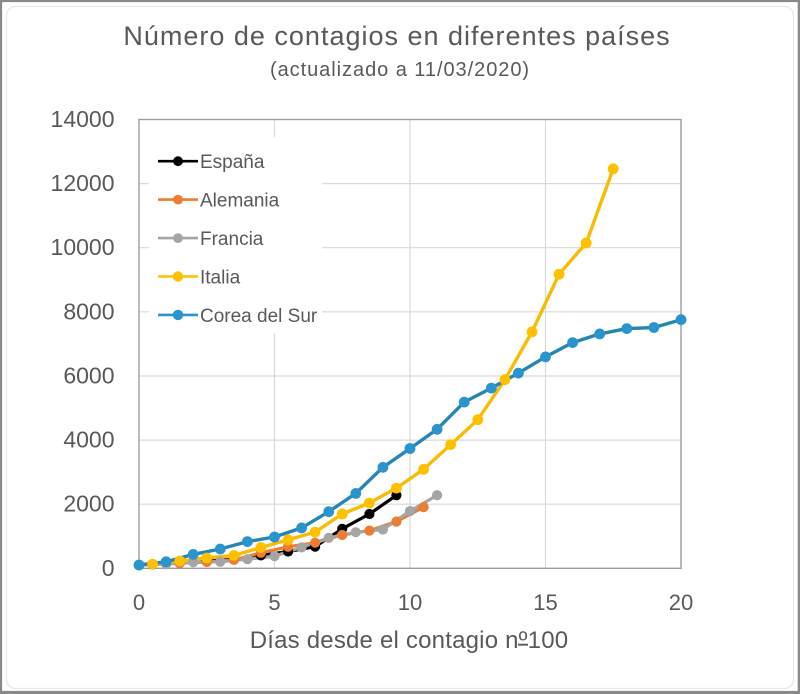 This screenshot has width=800, height=694. I want to click on svg-text: Corea del Sur, so click(259, 316).